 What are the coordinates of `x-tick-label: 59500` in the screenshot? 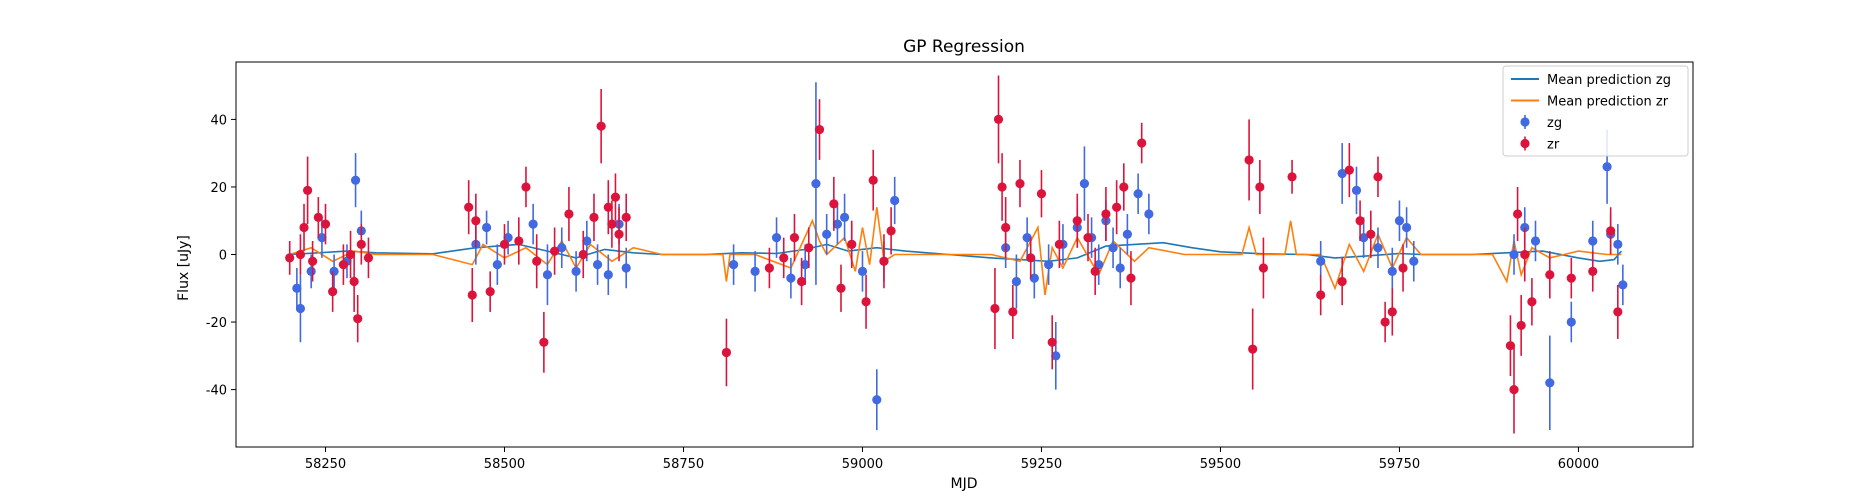 It's located at (1220, 464).